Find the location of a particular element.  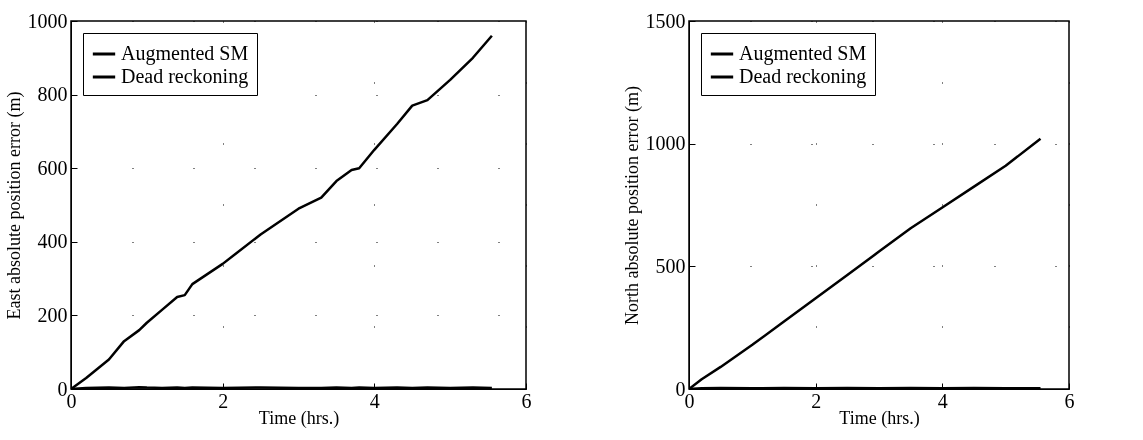

y-tick-label: 200 is located at coordinates (52, 314).